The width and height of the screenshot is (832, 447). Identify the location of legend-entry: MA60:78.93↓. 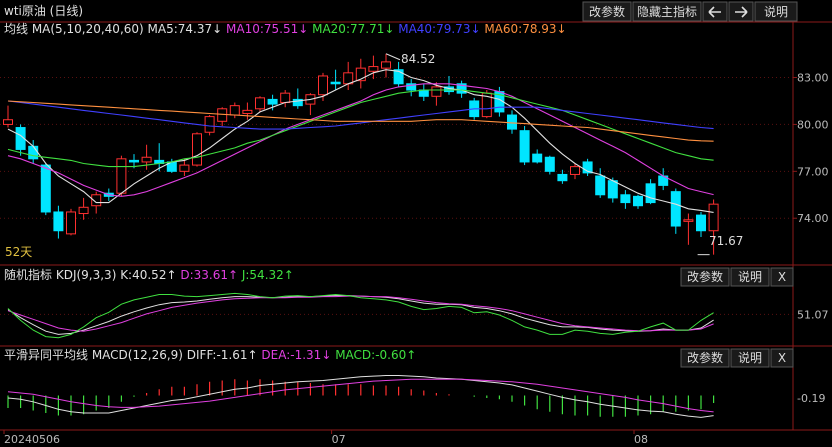
(525, 29).